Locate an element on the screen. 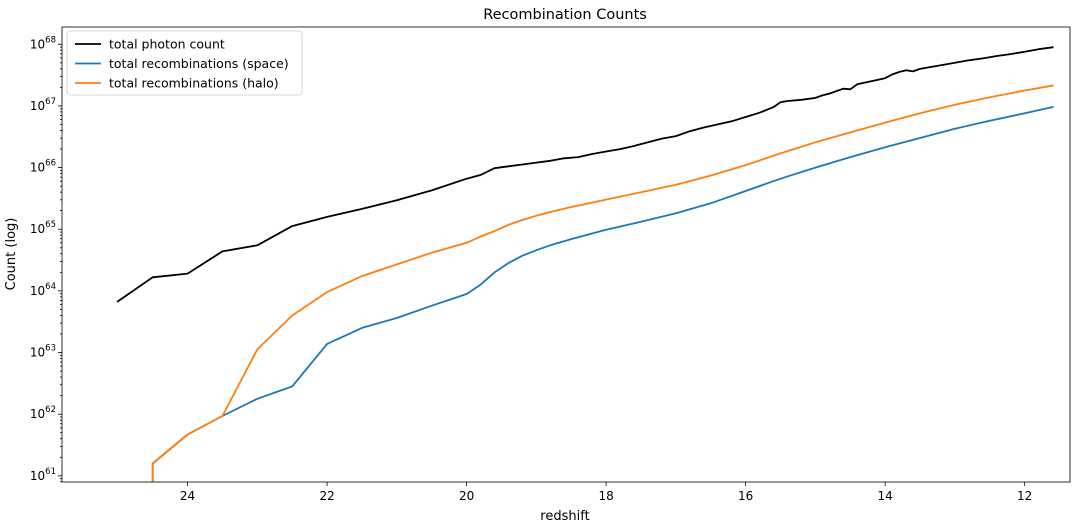  x-tick-label: 22 is located at coordinates (326, 496).